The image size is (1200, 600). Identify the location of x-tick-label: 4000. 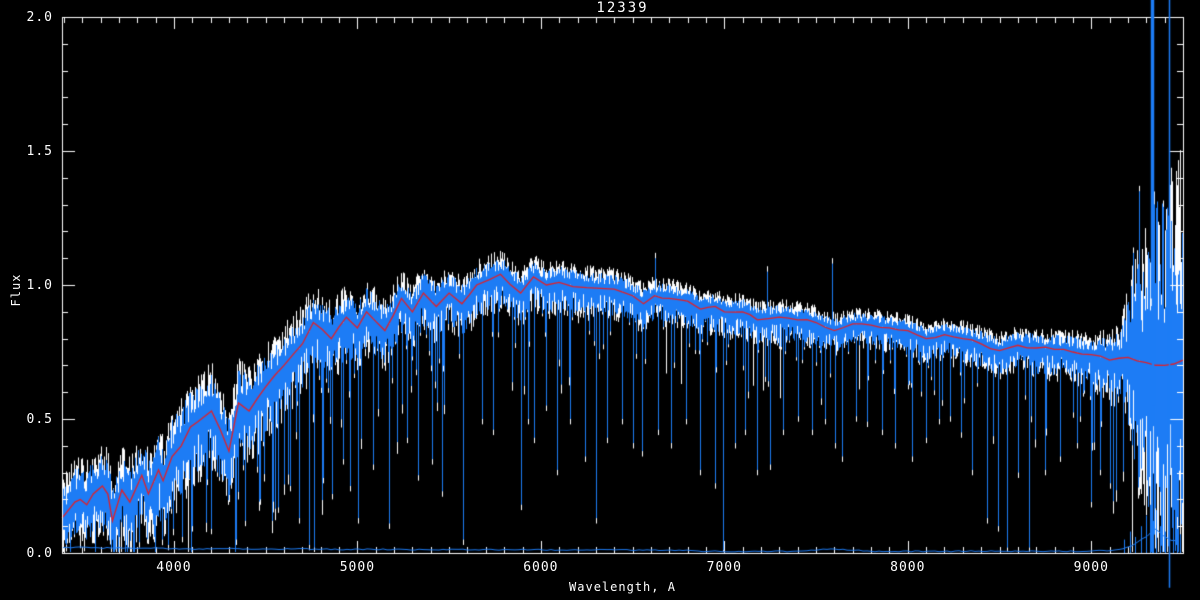
(174, 567).